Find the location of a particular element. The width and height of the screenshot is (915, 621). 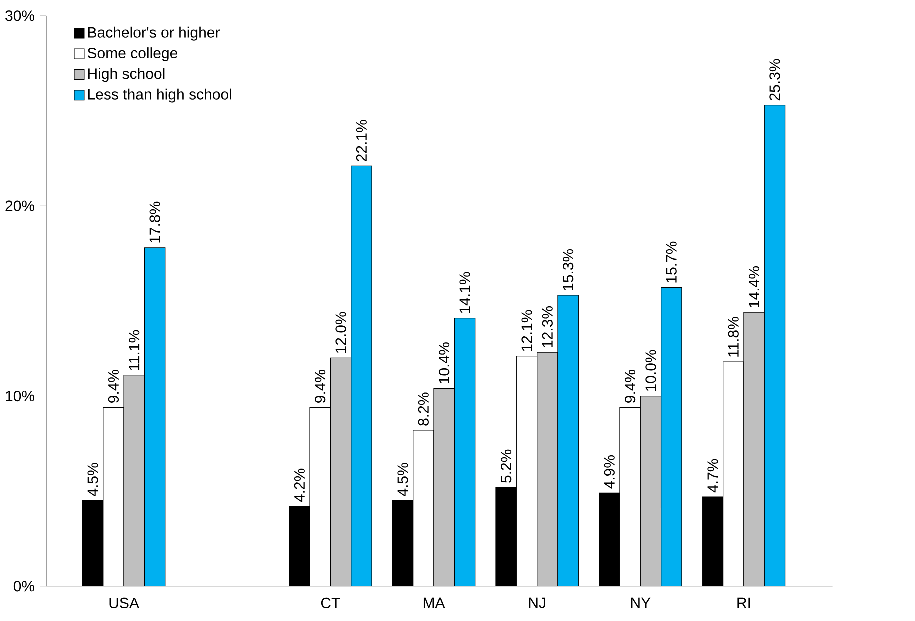

data-label: 15.3% is located at coordinates (568, 269).